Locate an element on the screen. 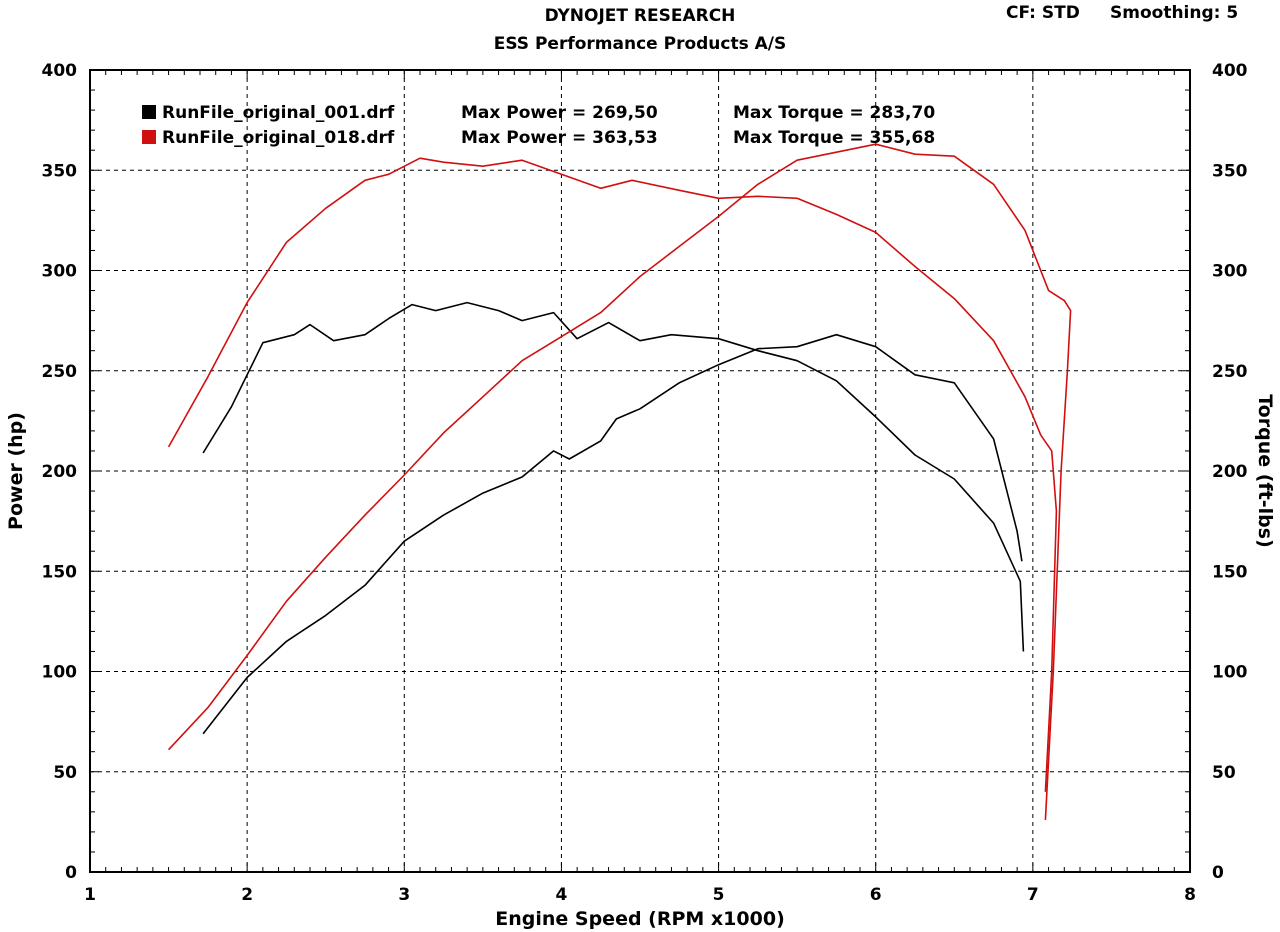  x-tick-label: 2 is located at coordinates (247, 895).